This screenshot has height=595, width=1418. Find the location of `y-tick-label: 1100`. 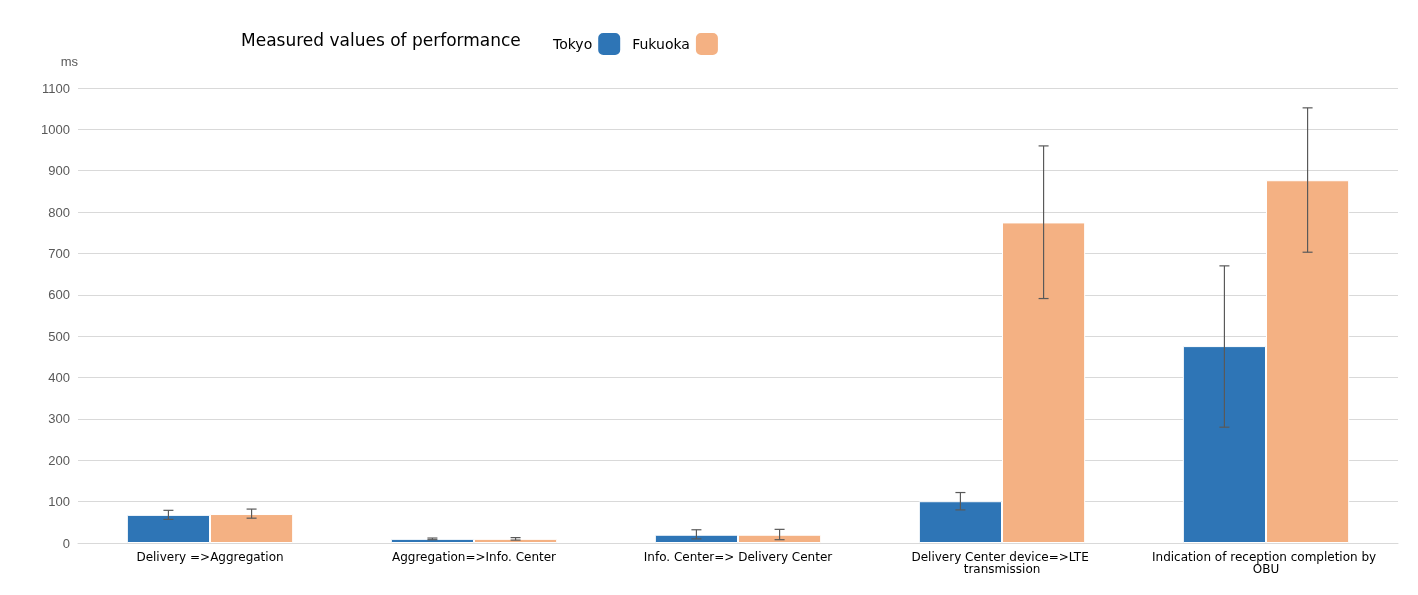

y-tick-label: 1100 is located at coordinates (56, 88).